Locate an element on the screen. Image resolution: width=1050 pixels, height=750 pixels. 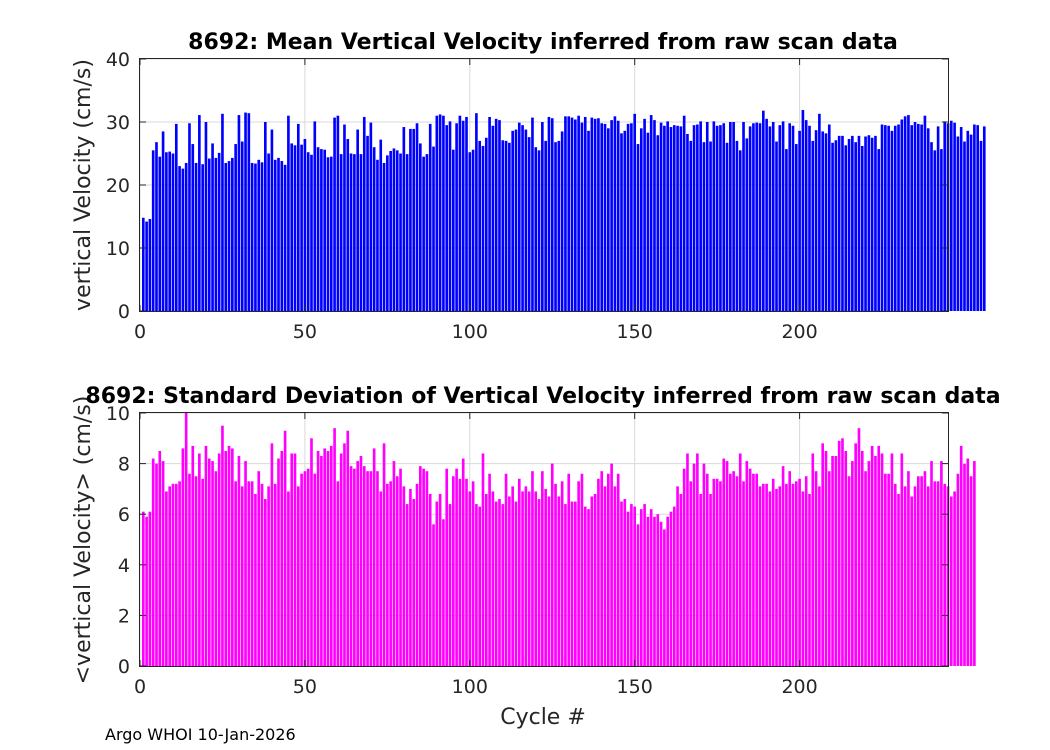
x-tick-label: 0 is located at coordinates (140, 332).